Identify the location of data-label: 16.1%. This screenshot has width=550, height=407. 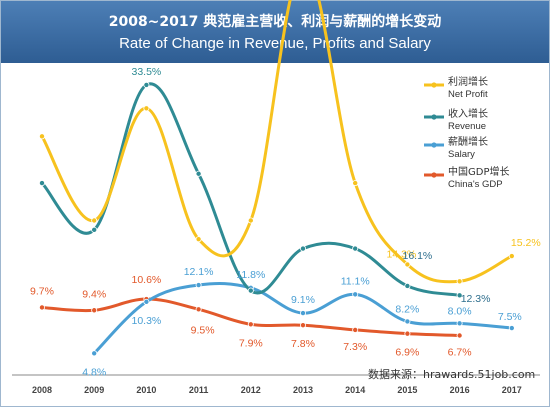
(418, 256).